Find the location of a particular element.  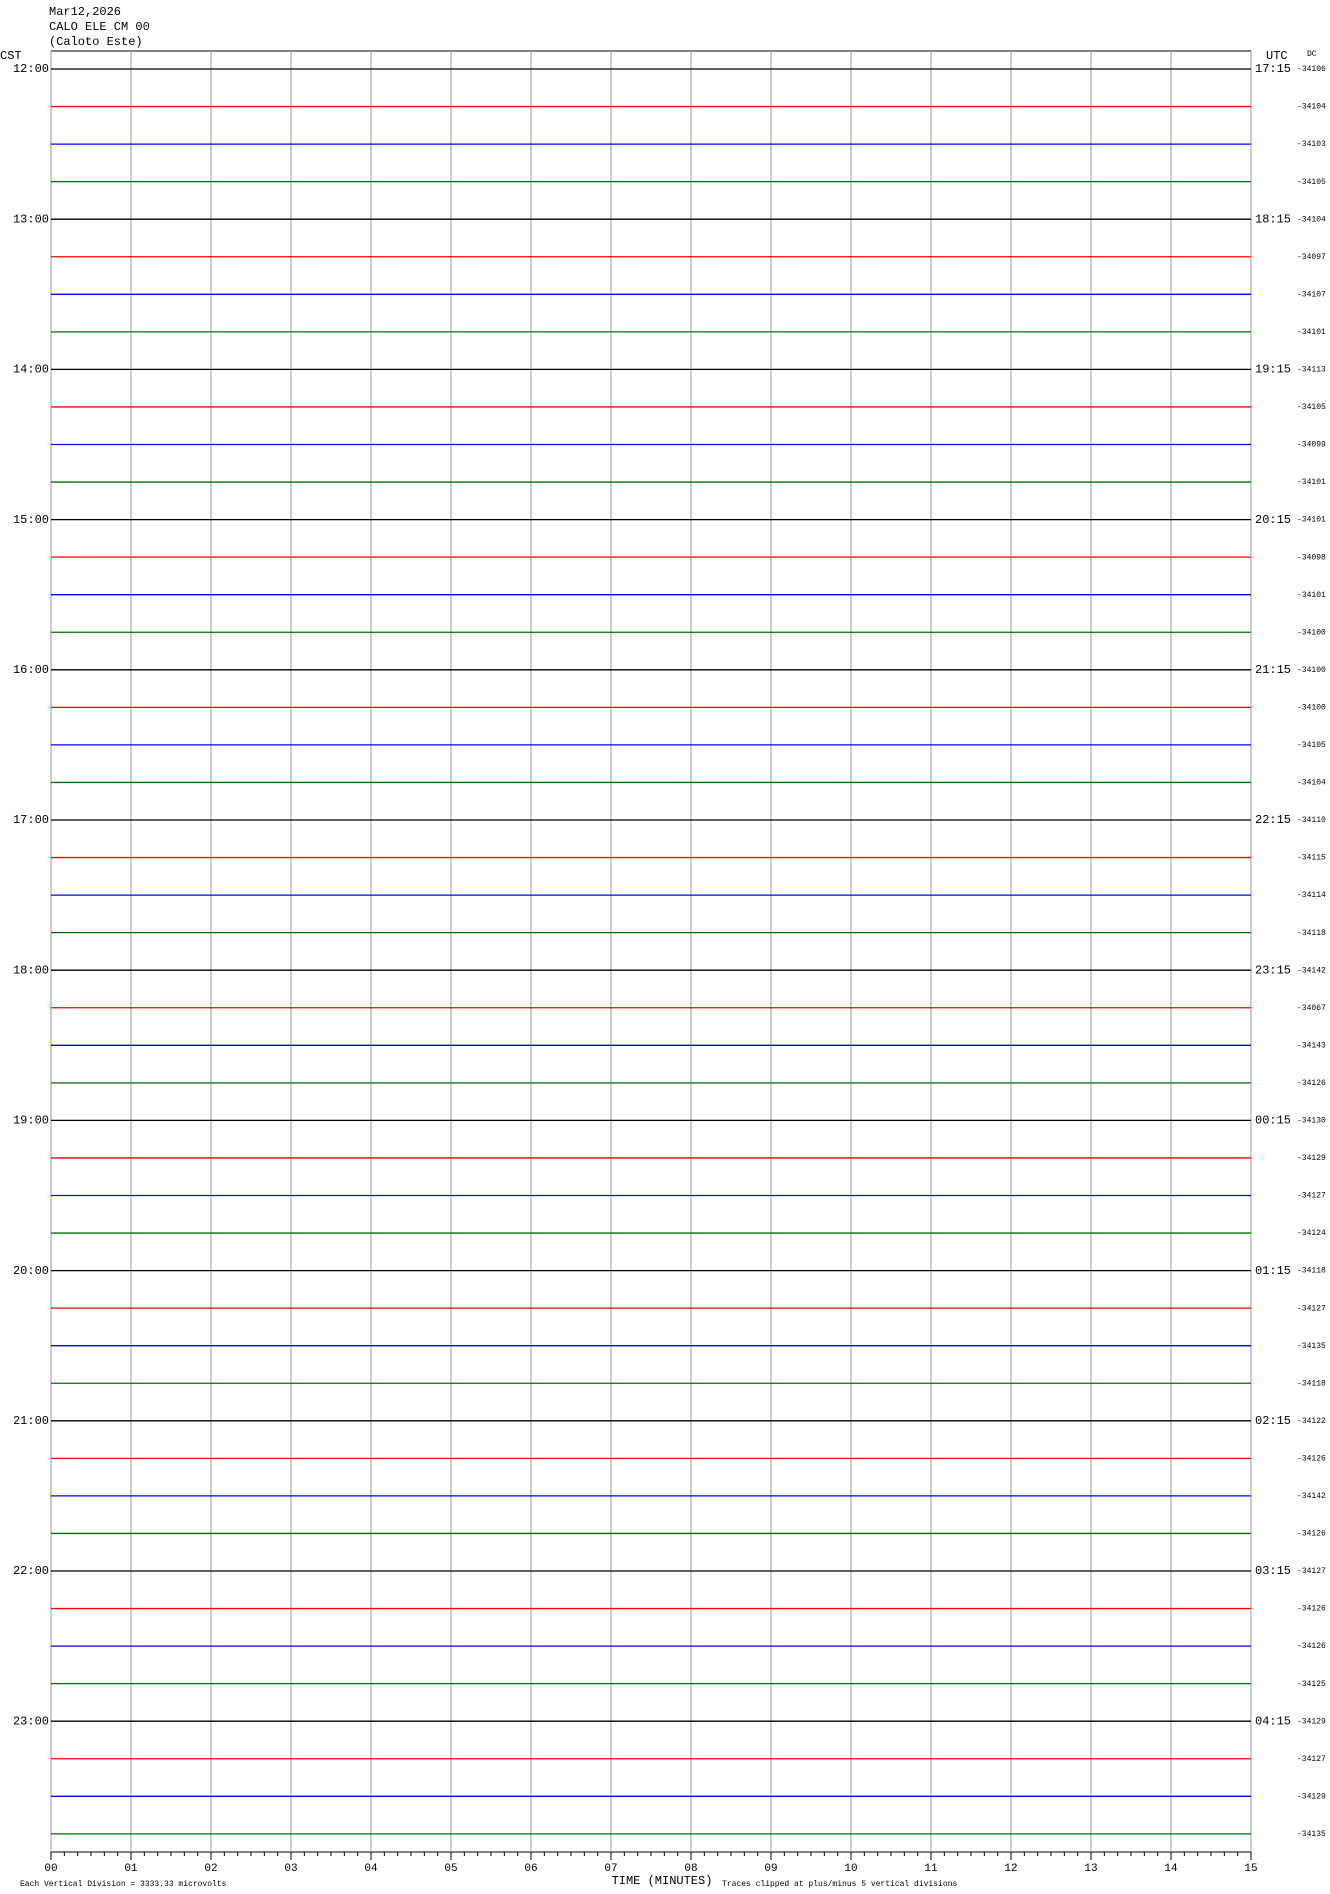

utc-label: 02:15 is located at coordinates (1273, 1421).